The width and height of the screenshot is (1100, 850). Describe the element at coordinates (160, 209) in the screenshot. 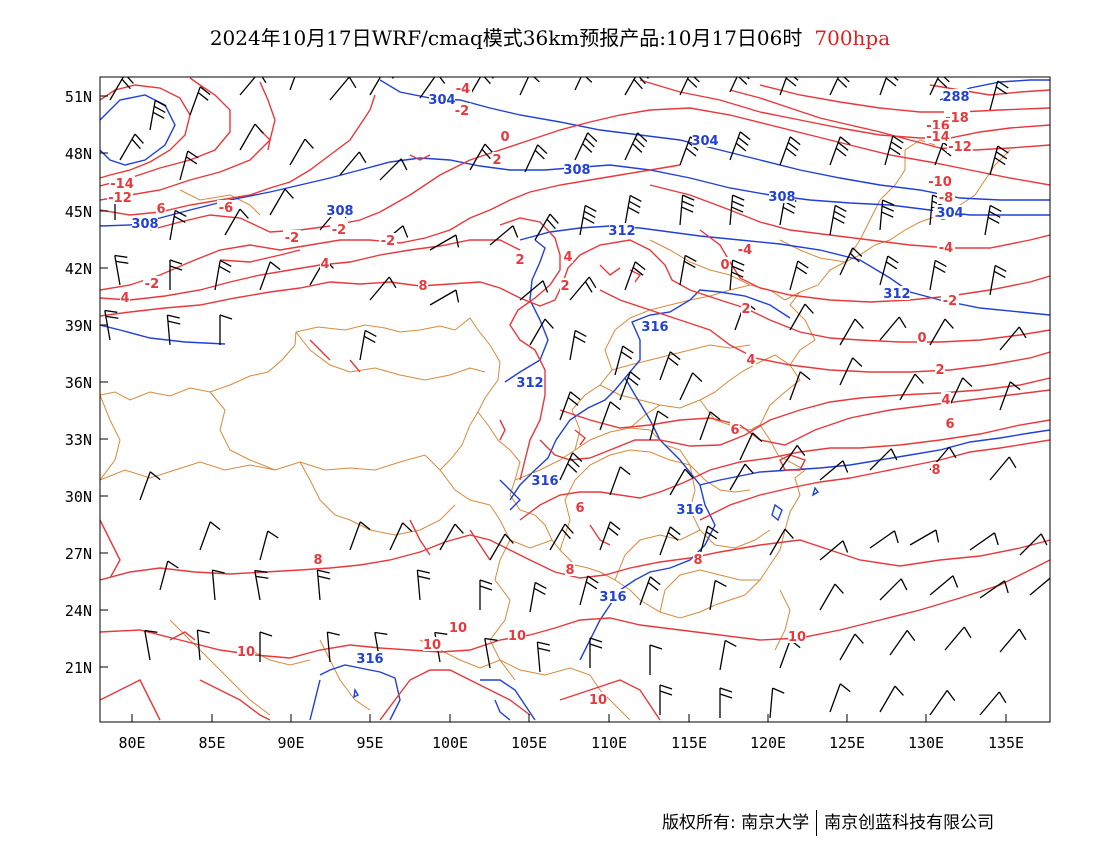

I see `isotherm-label: 6` at that location.